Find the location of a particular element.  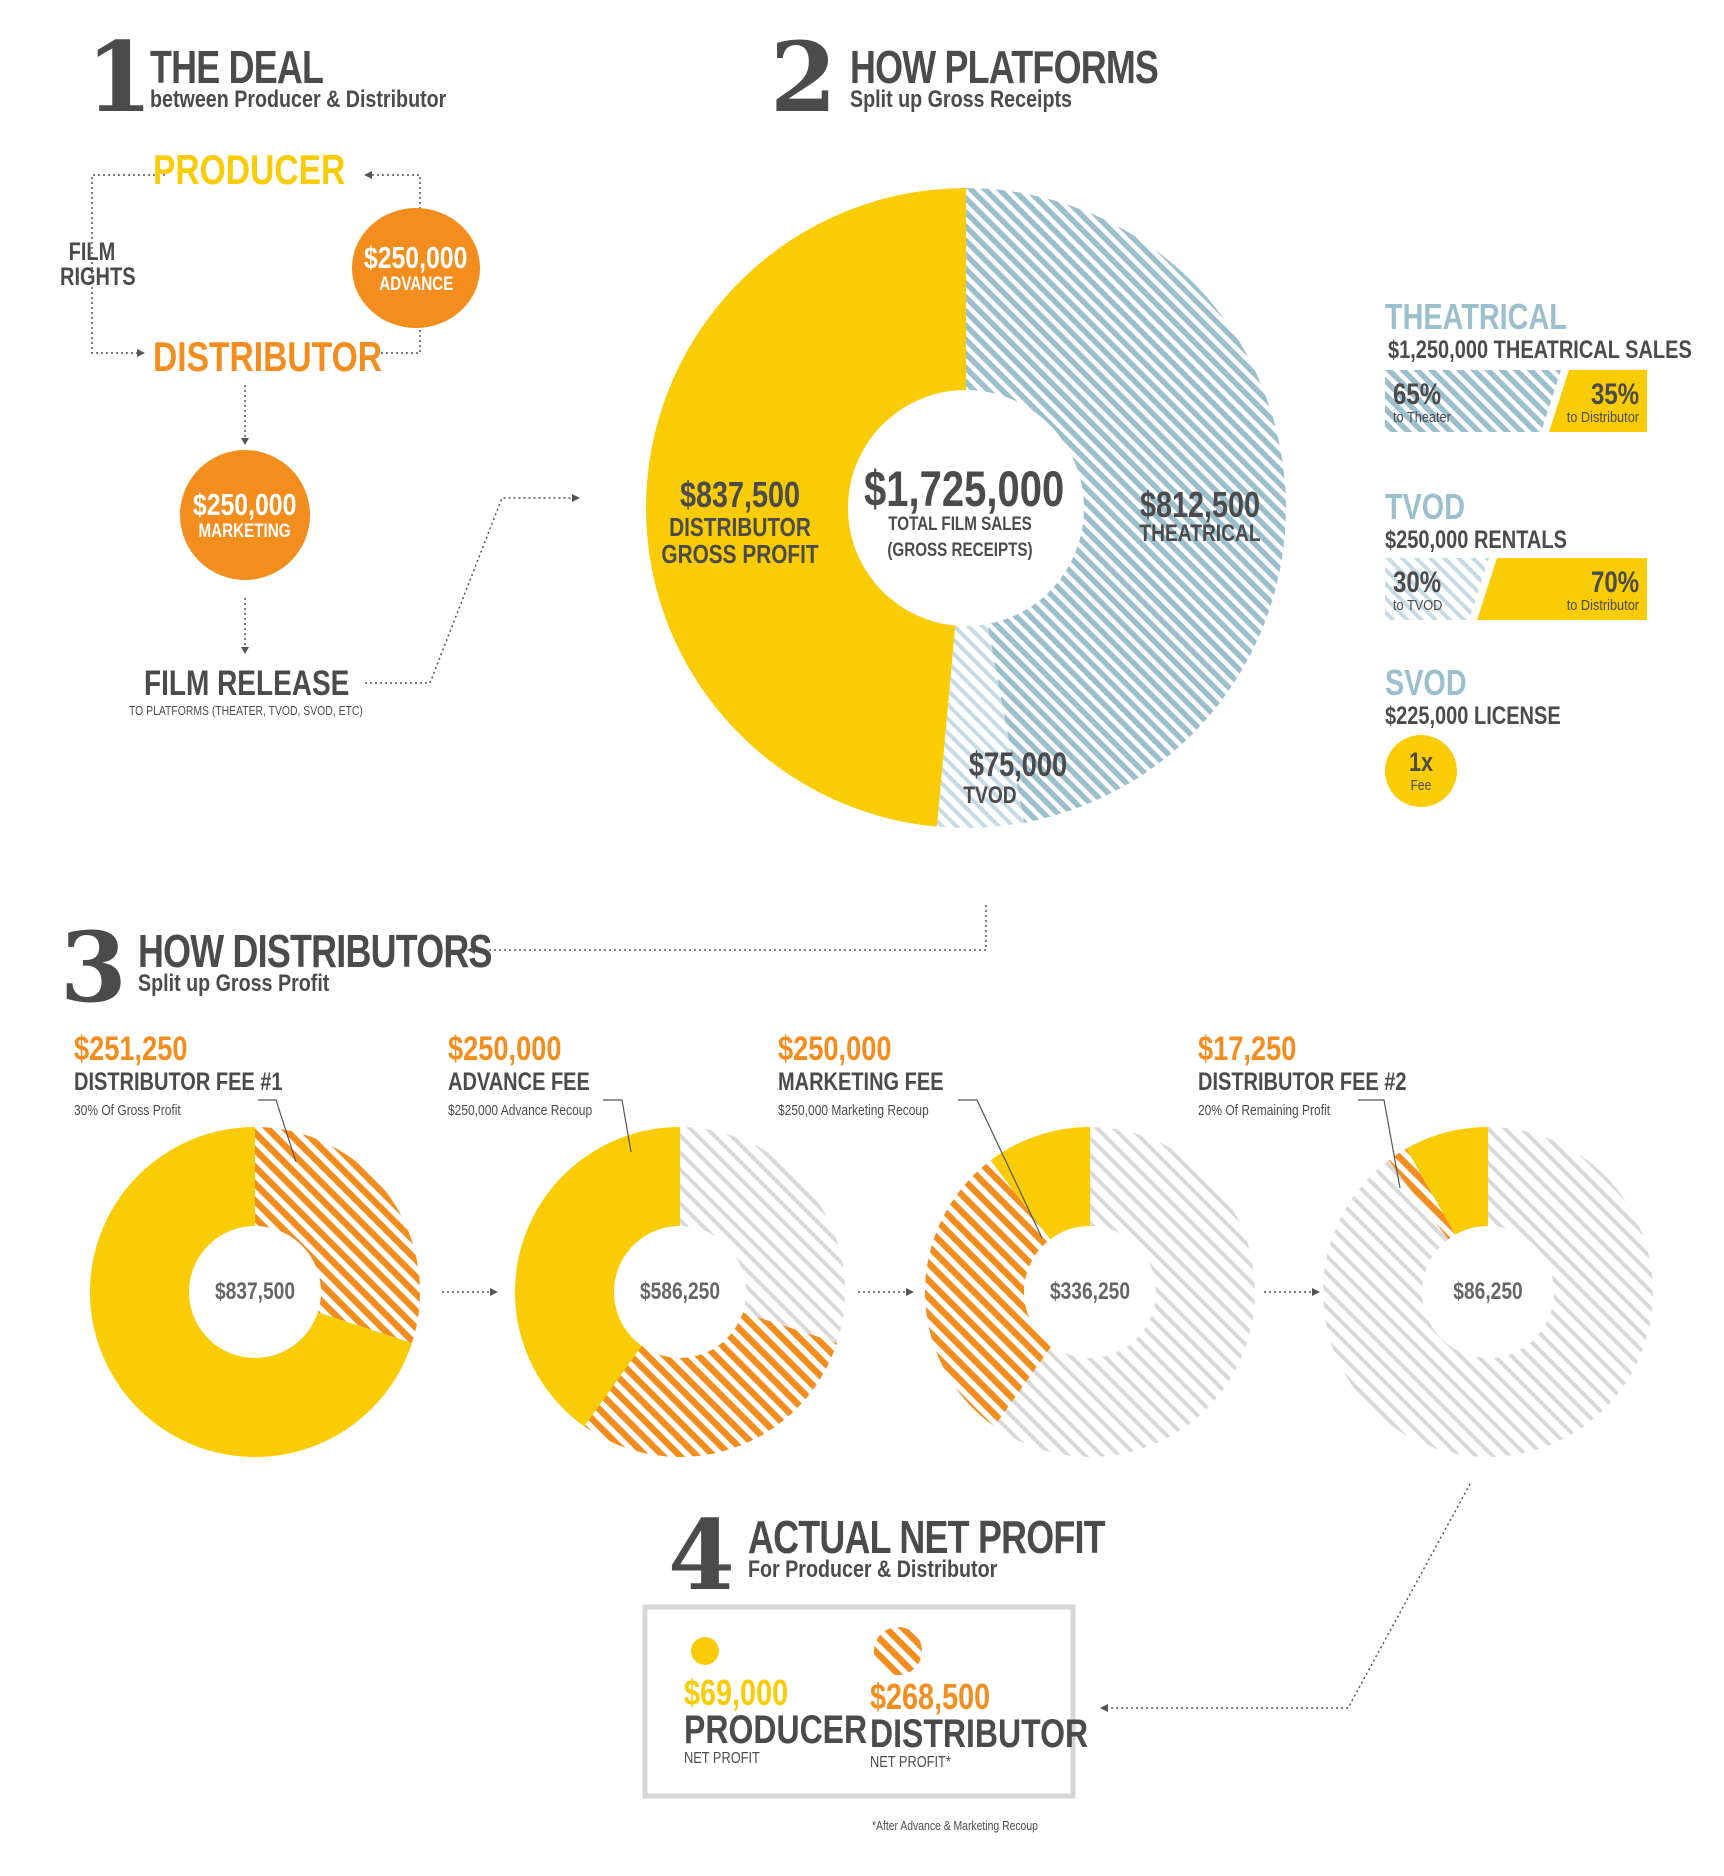

donut-center-value: $586,250 is located at coordinates (680, 1291).